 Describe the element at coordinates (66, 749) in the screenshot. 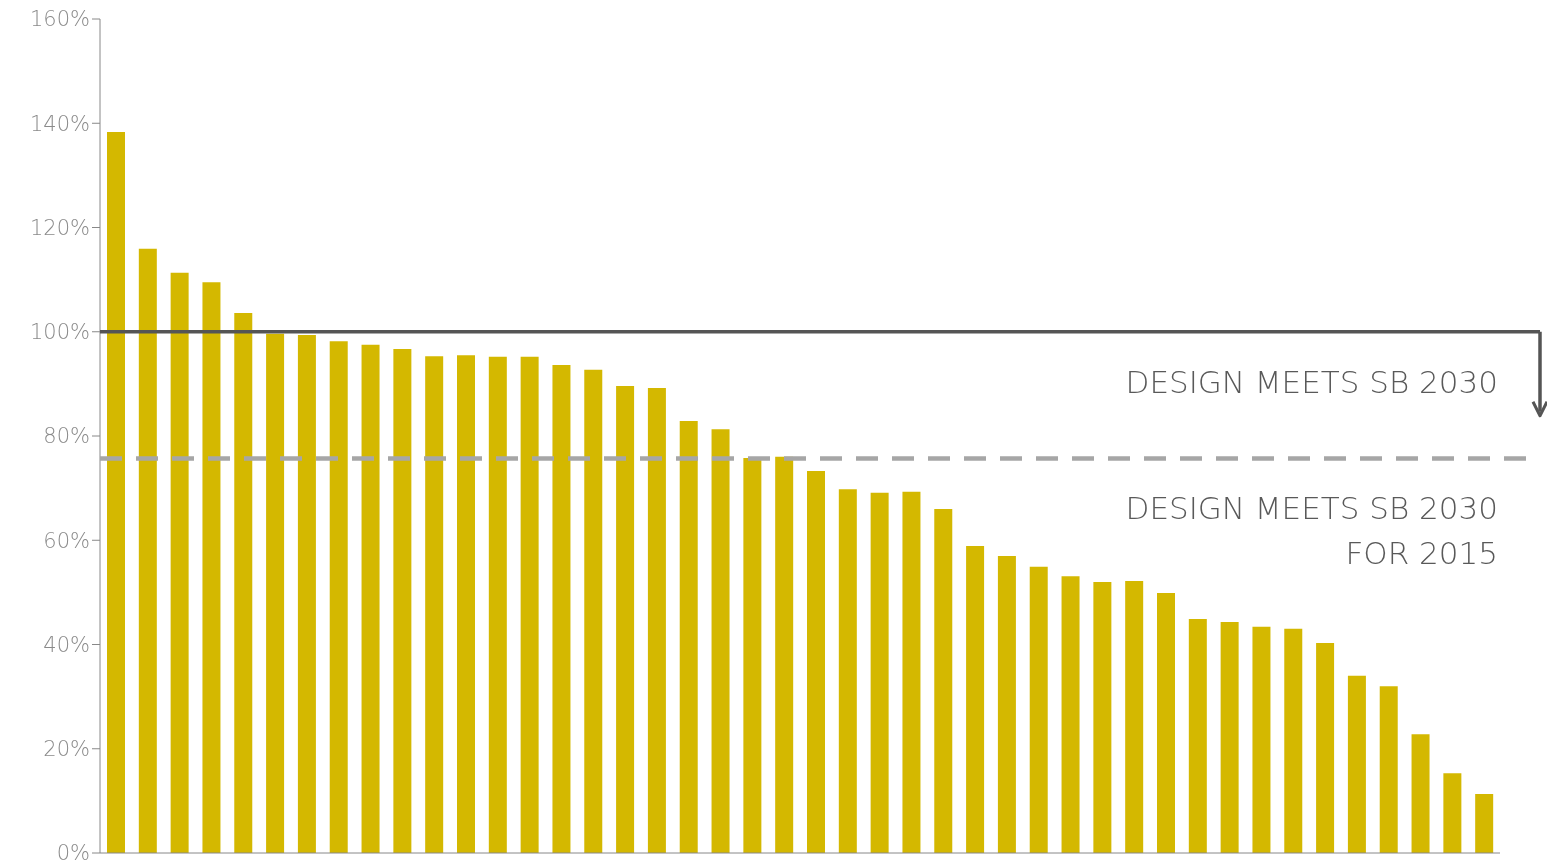

I see `y-tick-label: 20%` at that location.